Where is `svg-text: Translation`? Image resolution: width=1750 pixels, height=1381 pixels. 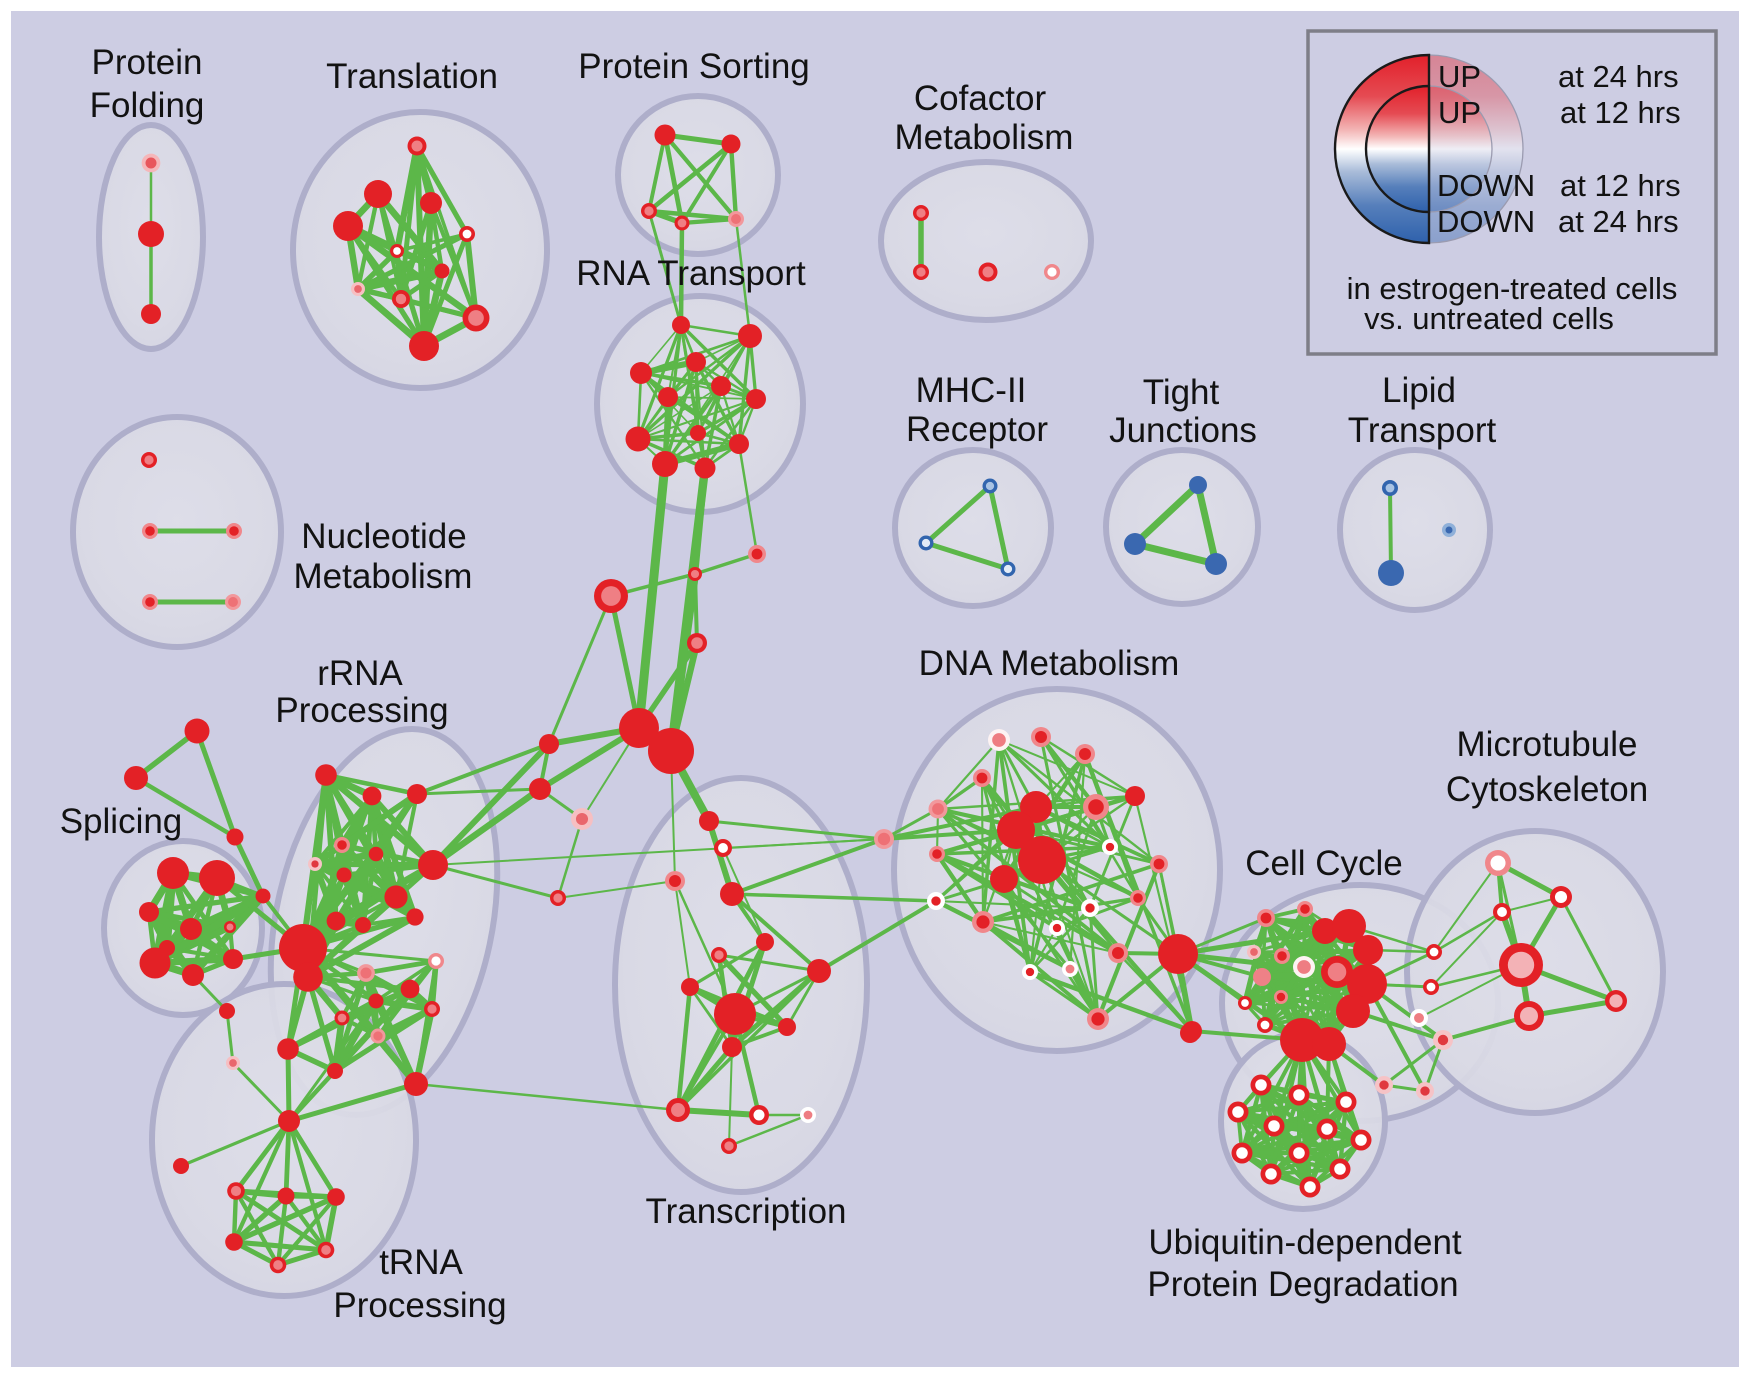
svg-text: Translation is located at coordinates (412, 76).